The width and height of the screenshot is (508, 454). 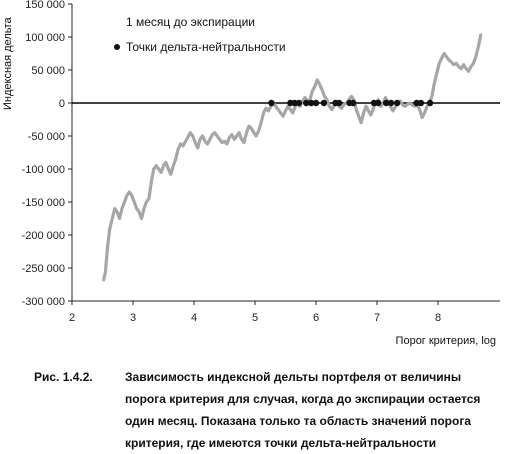 What do you see at coordinates (48, 71) in the screenshot?
I see `y-tick-label: 50 000` at bounding box center [48, 71].